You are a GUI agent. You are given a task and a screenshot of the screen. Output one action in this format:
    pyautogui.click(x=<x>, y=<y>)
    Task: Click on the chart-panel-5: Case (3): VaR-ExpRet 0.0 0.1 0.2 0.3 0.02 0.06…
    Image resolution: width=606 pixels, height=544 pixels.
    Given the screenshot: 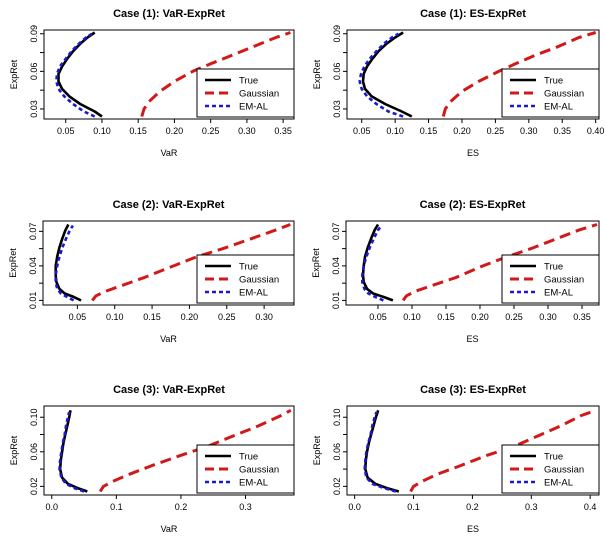 What is the action you would take?
    pyautogui.click(x=152, y=459)
    